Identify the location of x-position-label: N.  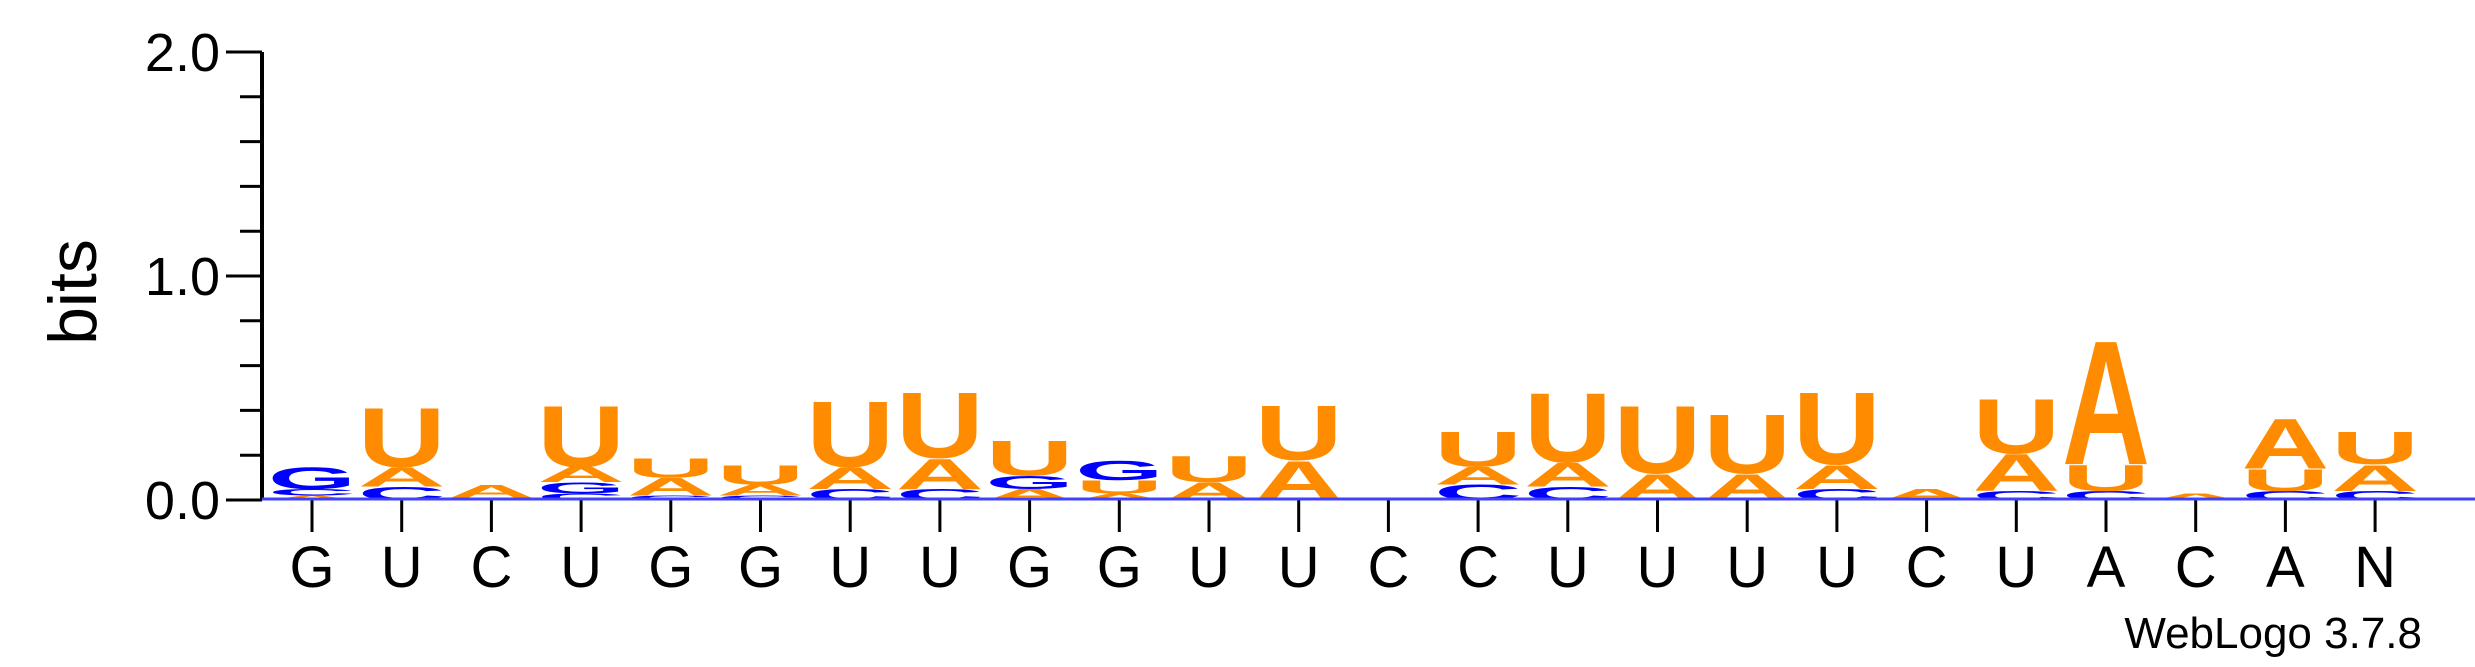
(2375, 567).